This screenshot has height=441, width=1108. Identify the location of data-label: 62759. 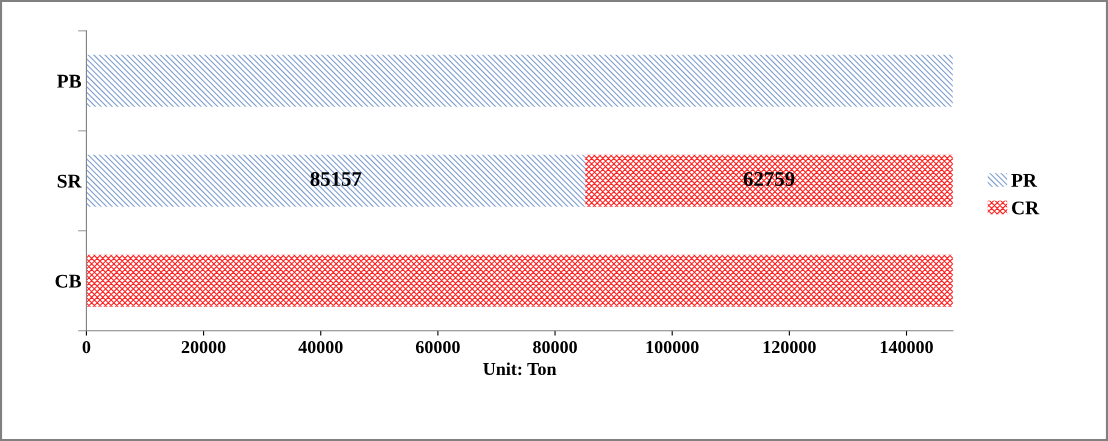
(769, 179).